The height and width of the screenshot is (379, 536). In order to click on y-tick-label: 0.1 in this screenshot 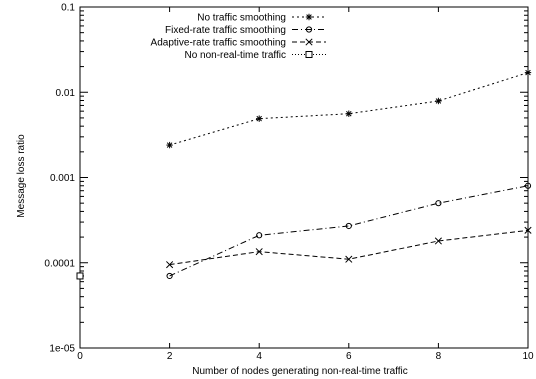, I will do `click(68, 8)`.